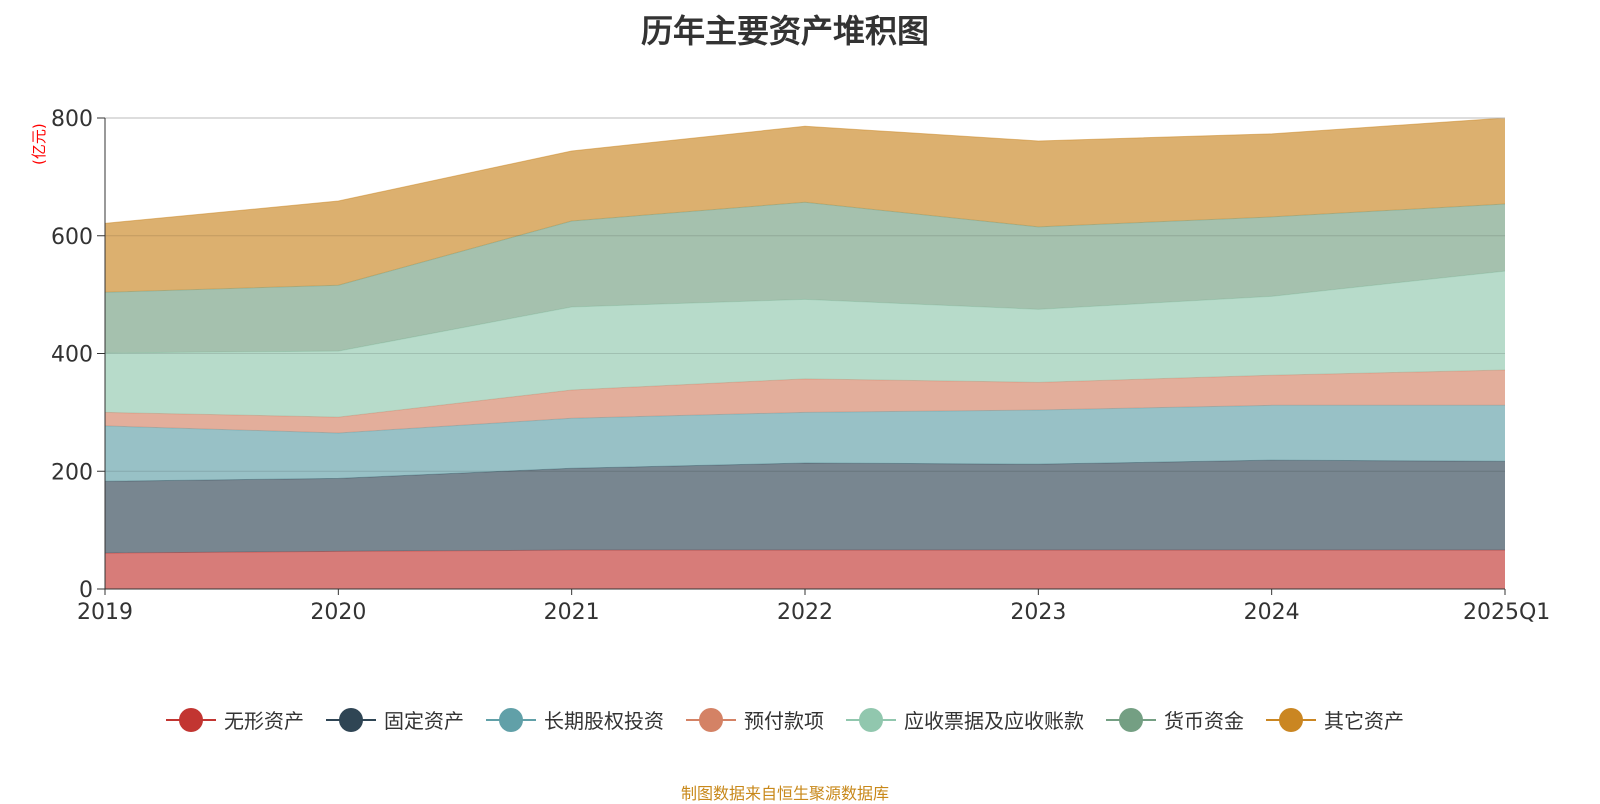 The width and height of the screenshot is (1600, 804). I want to click on legend-item: 应收票据及应收账款, so click(965, 719).